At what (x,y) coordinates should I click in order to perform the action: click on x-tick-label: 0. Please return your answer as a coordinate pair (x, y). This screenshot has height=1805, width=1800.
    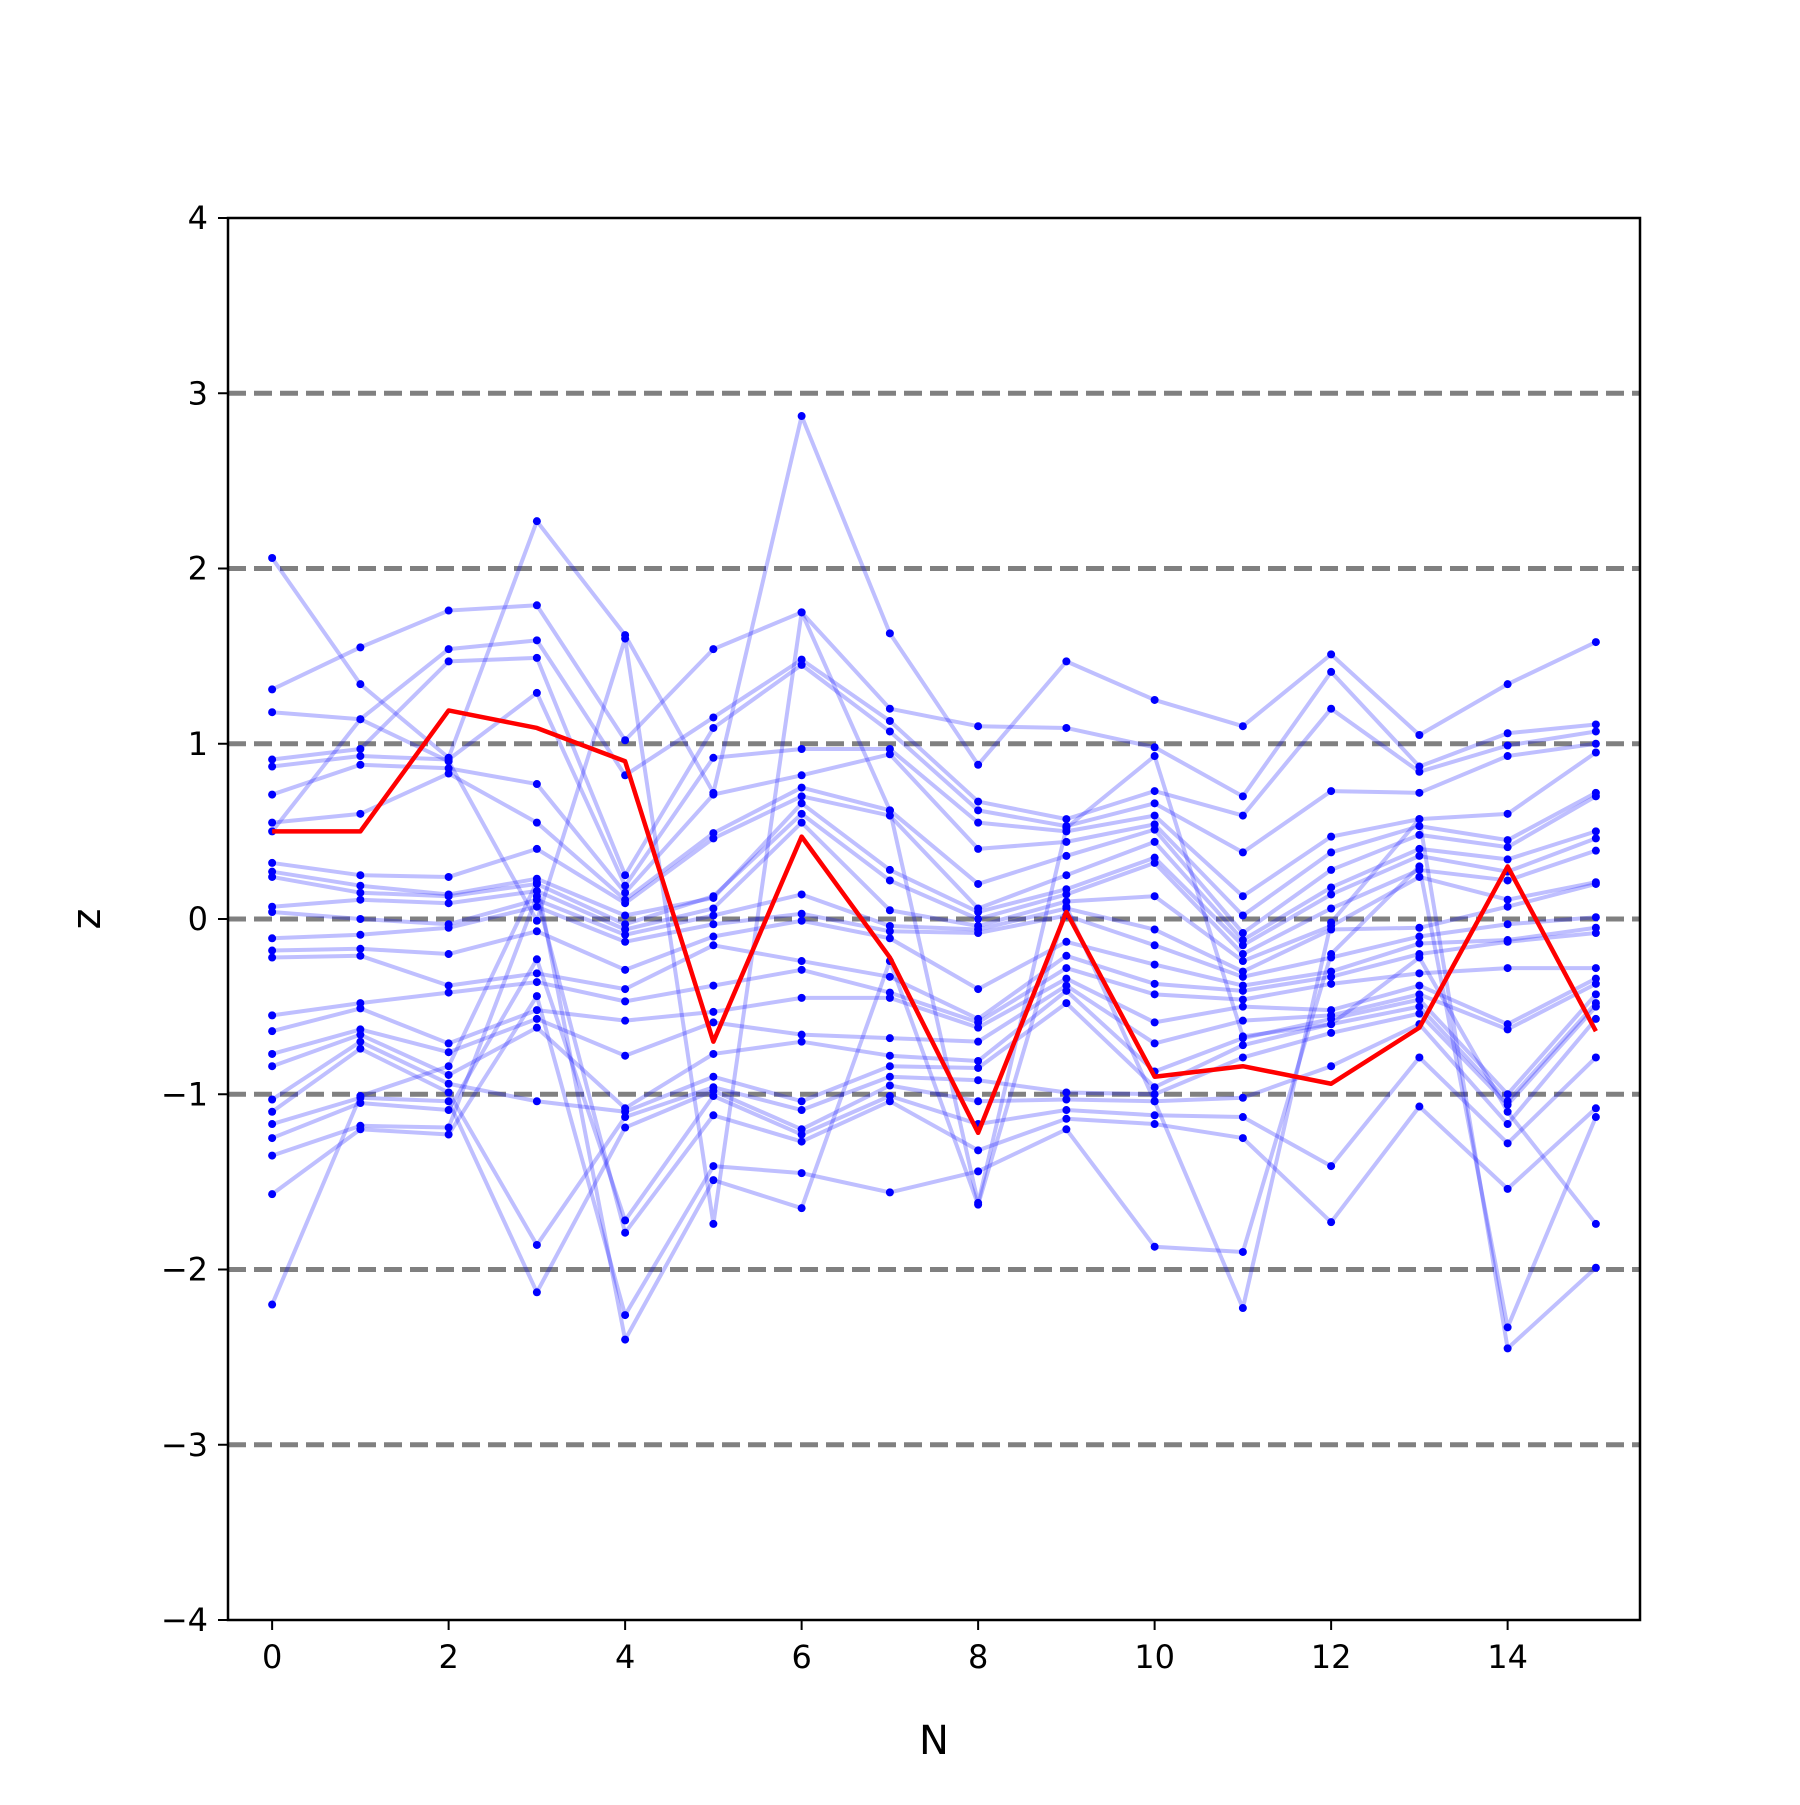
    Looking at the image, I should click on (272, 1657).